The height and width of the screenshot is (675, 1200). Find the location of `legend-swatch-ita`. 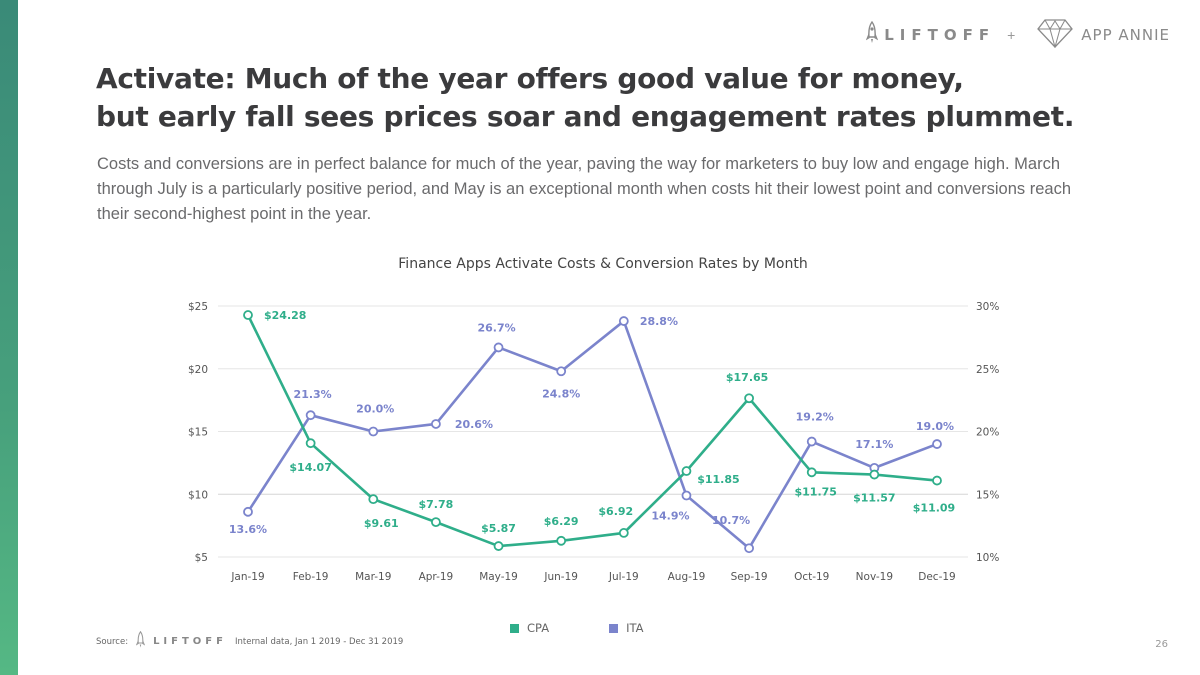

legend-swatch-ita is located at coordinates (614, 628).